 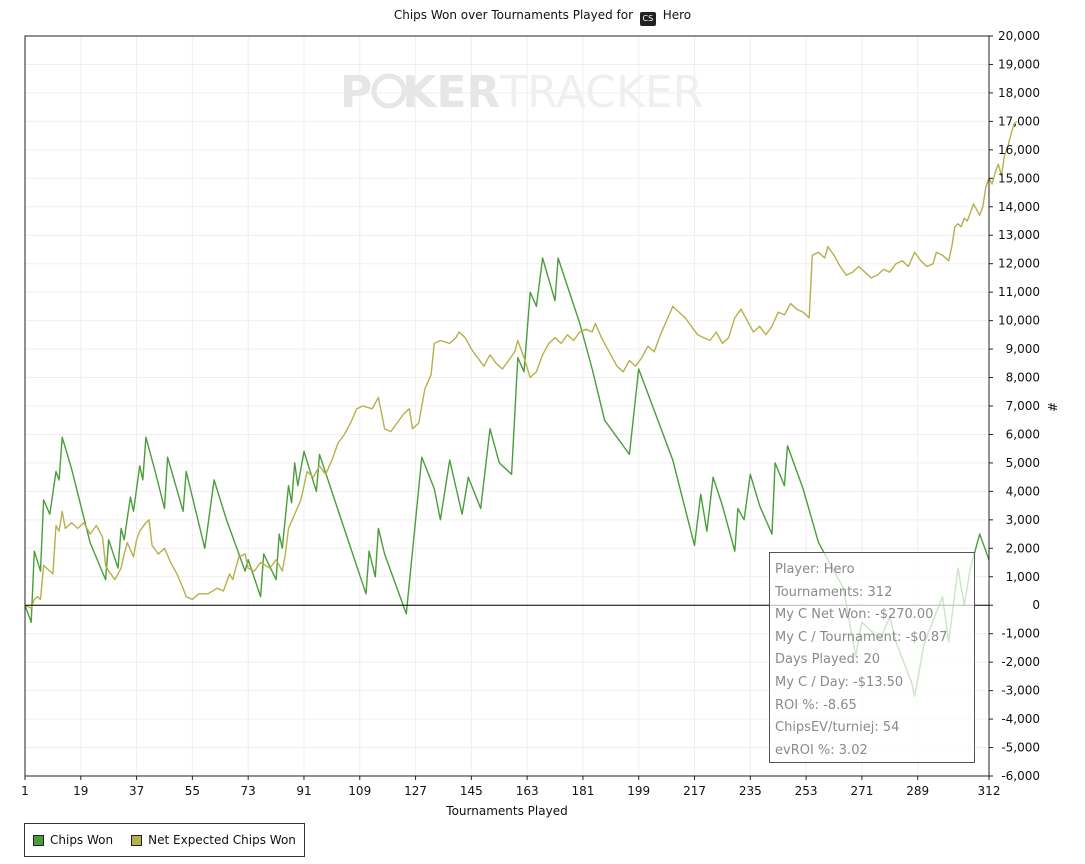 What do you see at coordinates (356, 92) in the screenshot?
I see `watermark-part1: P` at bounding box center [356, 92].